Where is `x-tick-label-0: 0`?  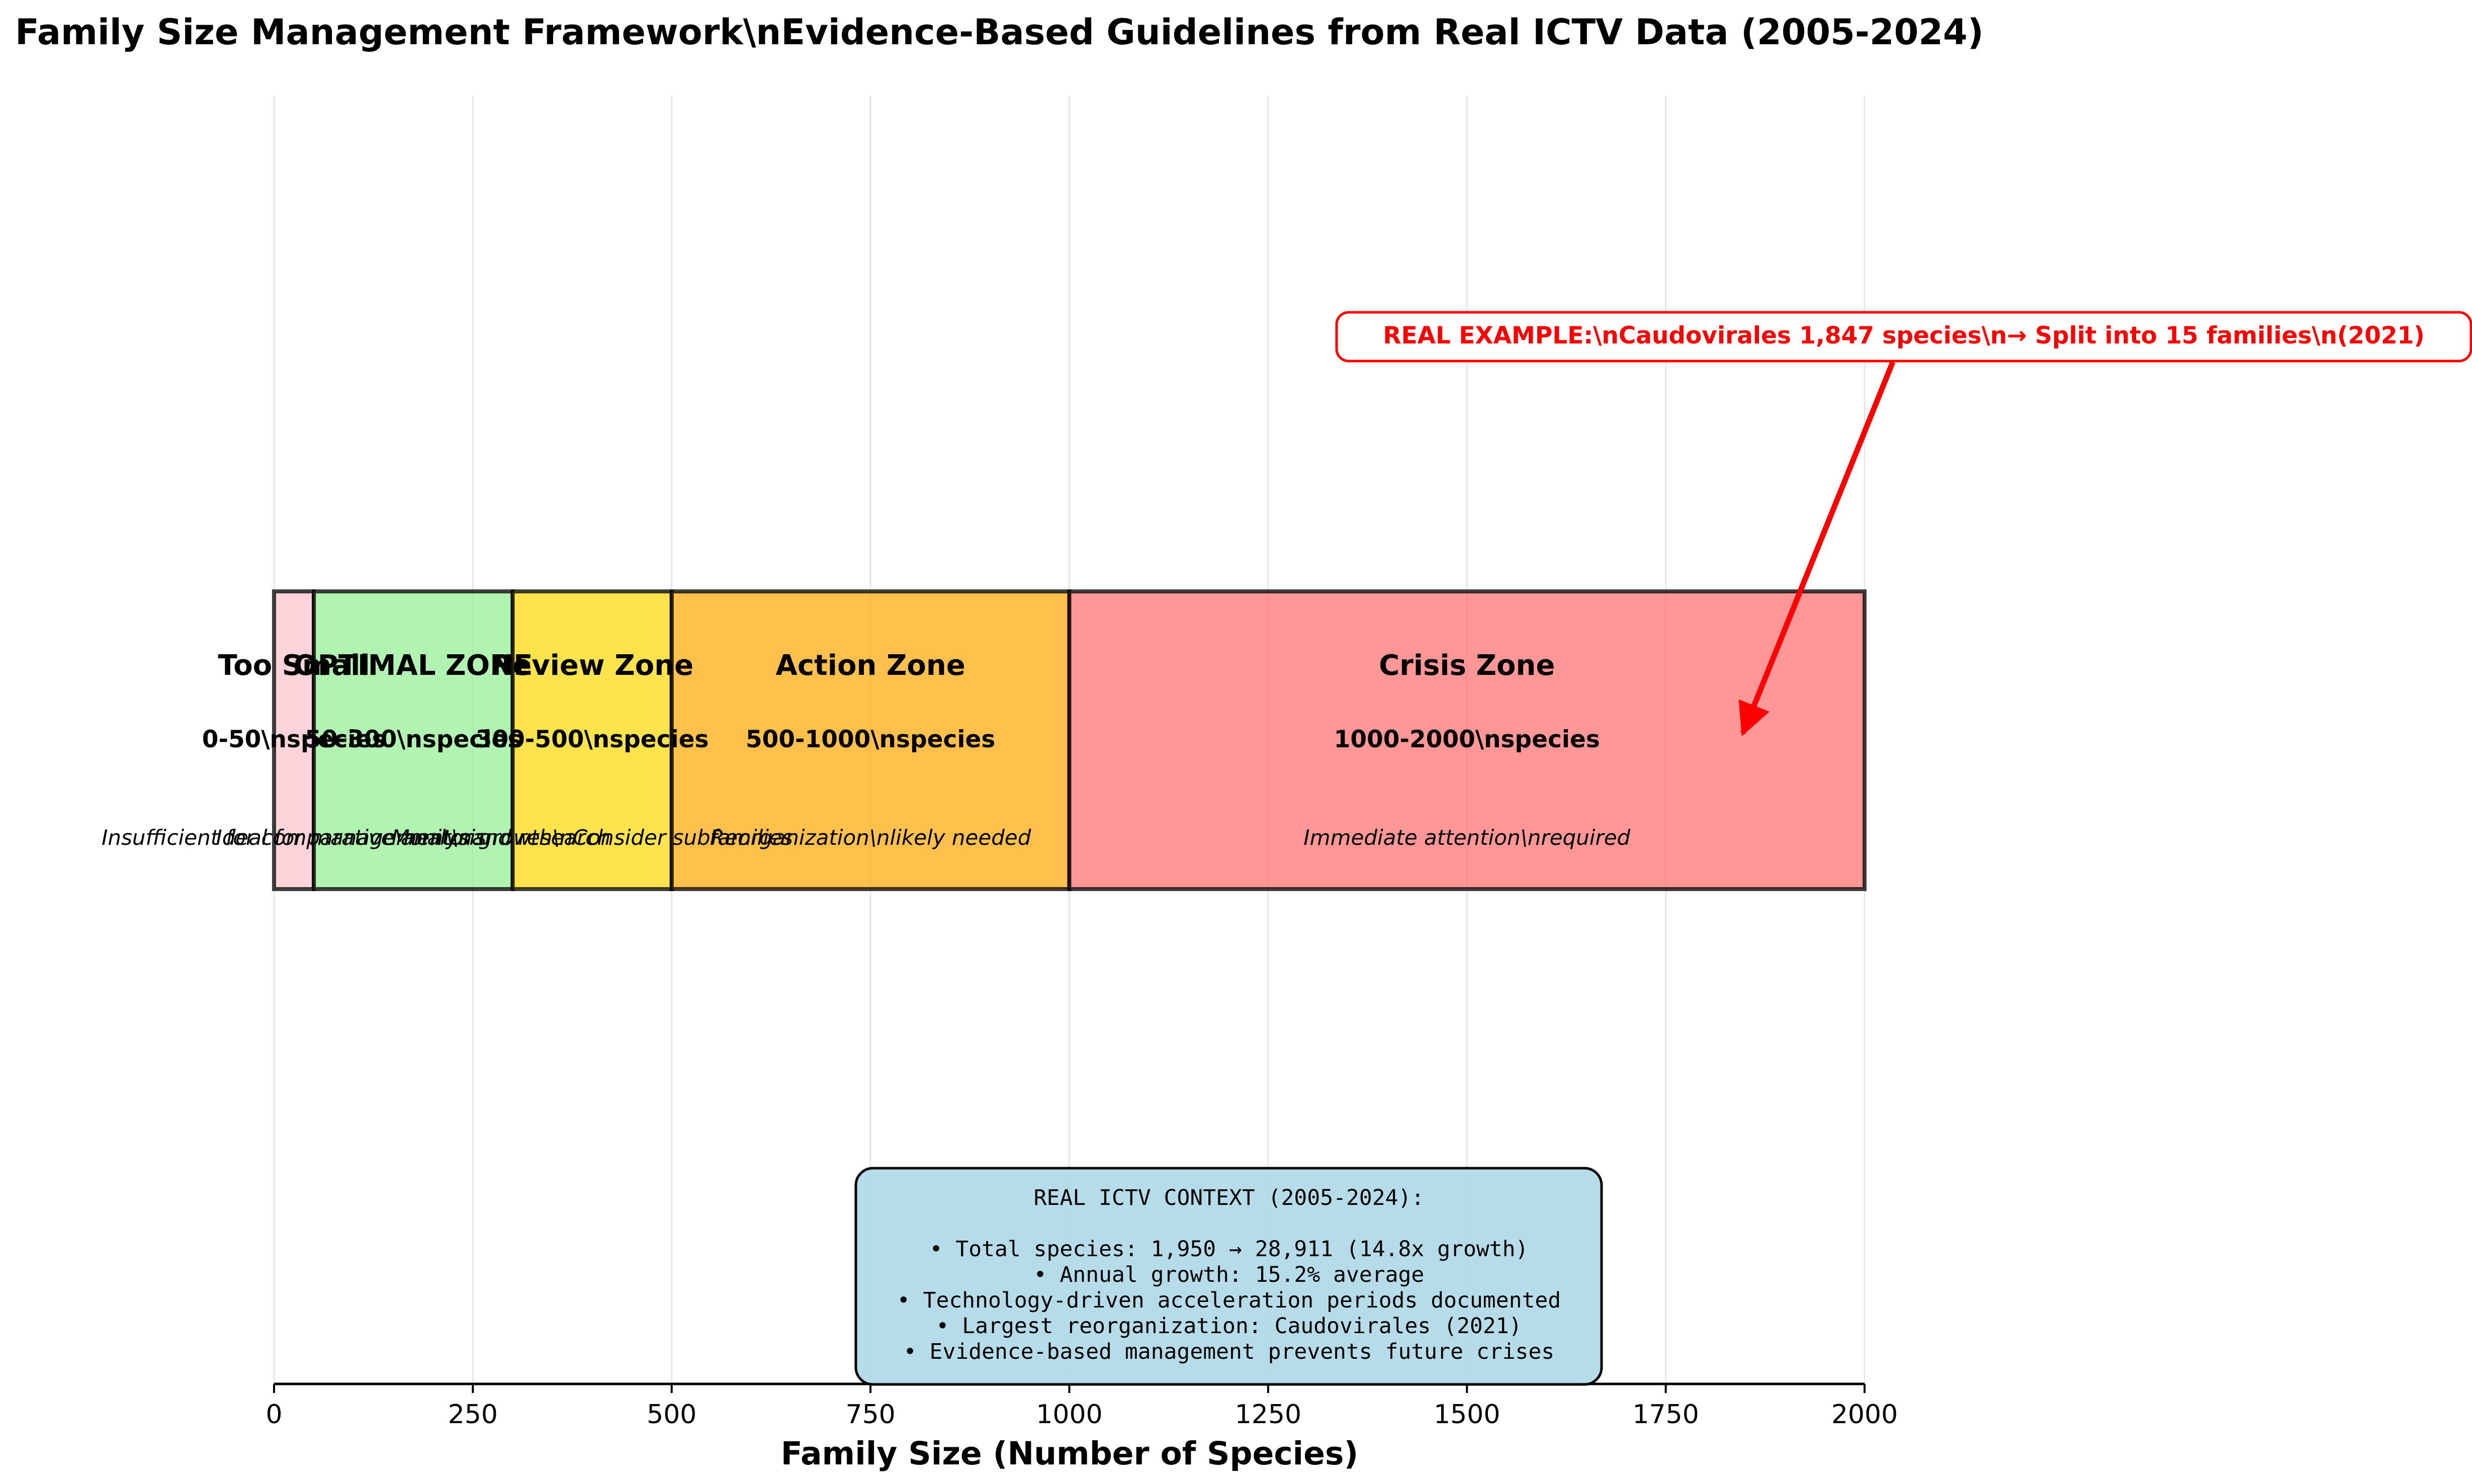
x-tick-label-0: 0 is located at coordinates (274, 1415).